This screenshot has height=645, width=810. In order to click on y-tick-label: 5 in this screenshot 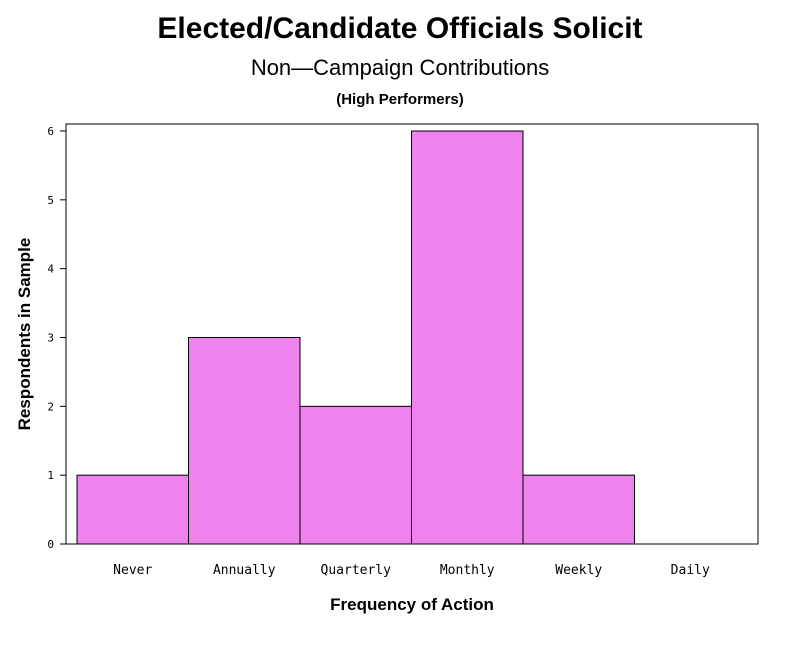, I will do `click(50, 200)`.